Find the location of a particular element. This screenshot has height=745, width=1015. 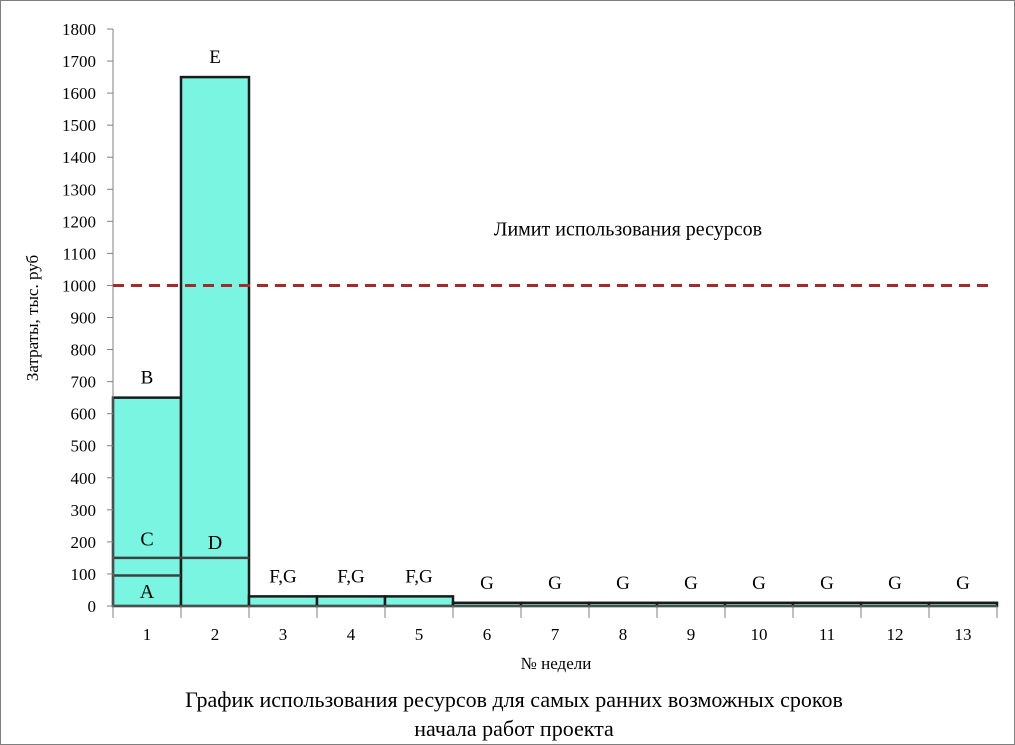

y-tick-label: 1500 is located at coordinates (79, 125).